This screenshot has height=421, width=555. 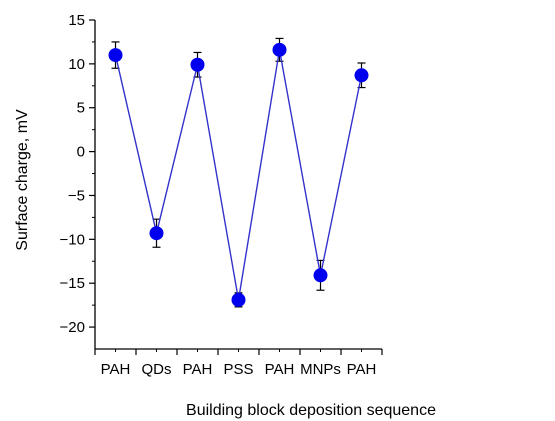 What do you see at coordinates (320, 369) in the screenshot?
I see `x-tick-label: MNPs` at bounding box center [320, 369].